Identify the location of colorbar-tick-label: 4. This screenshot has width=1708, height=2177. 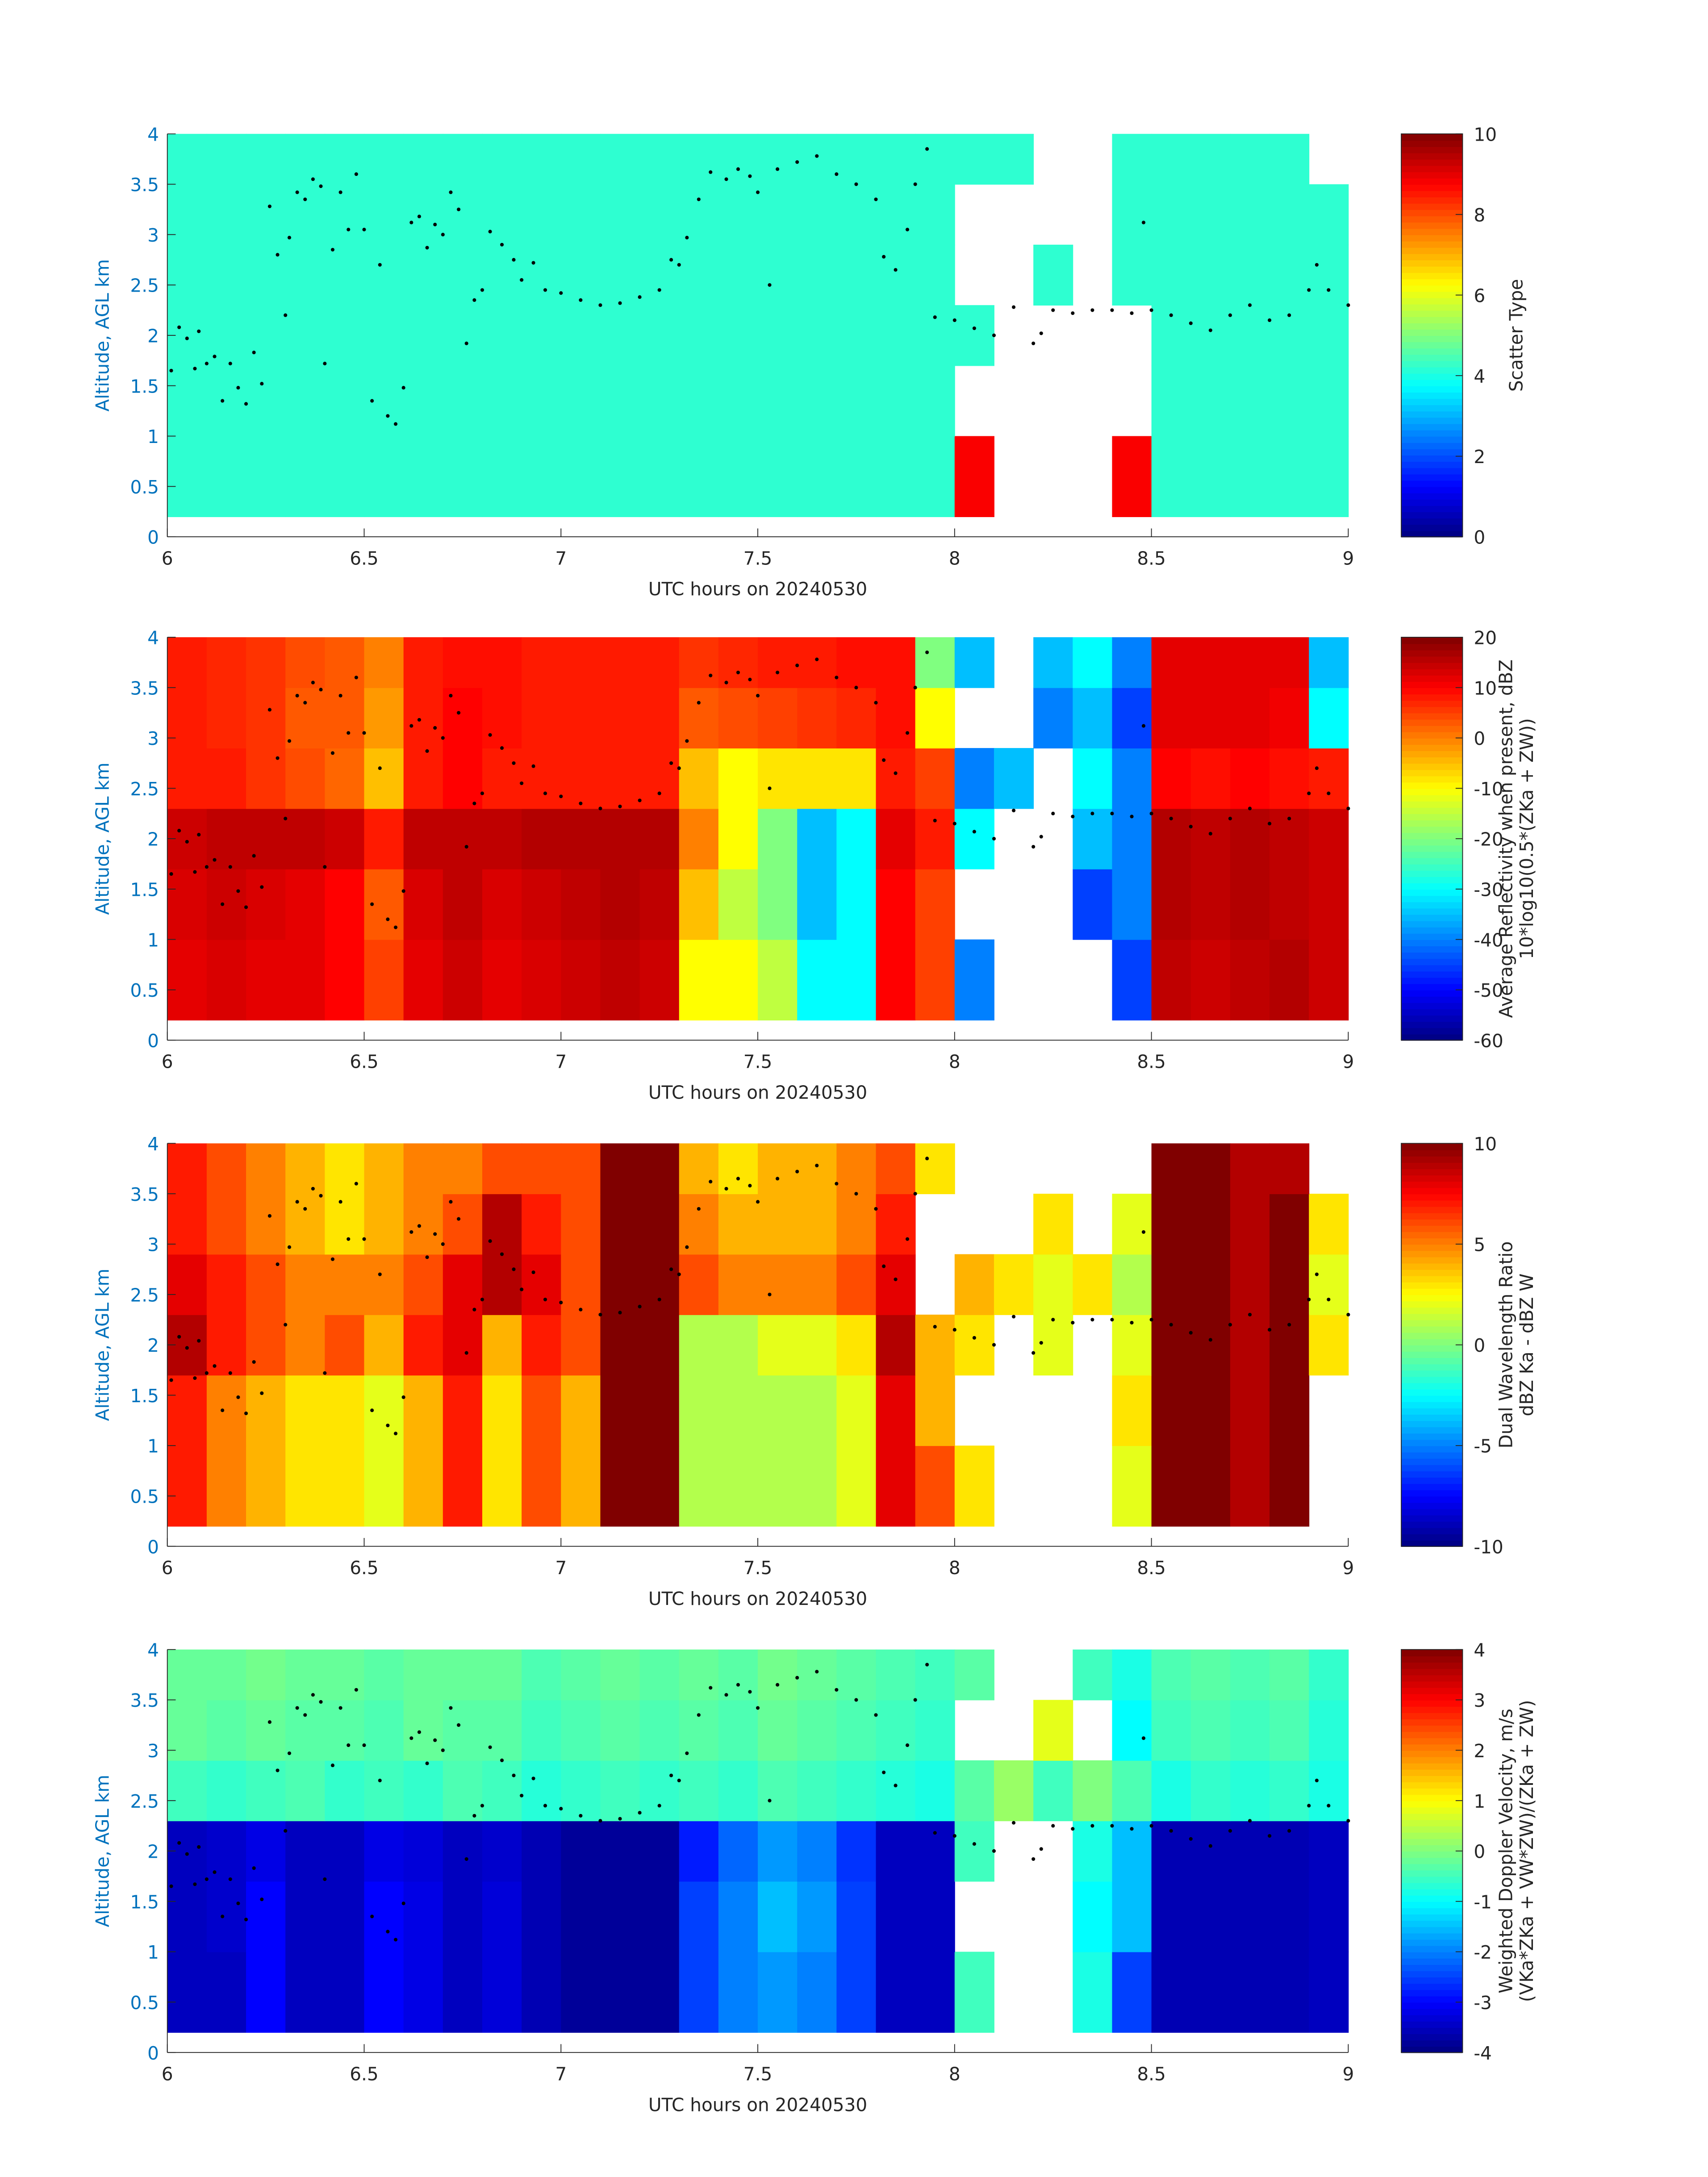
(1479, 1650).